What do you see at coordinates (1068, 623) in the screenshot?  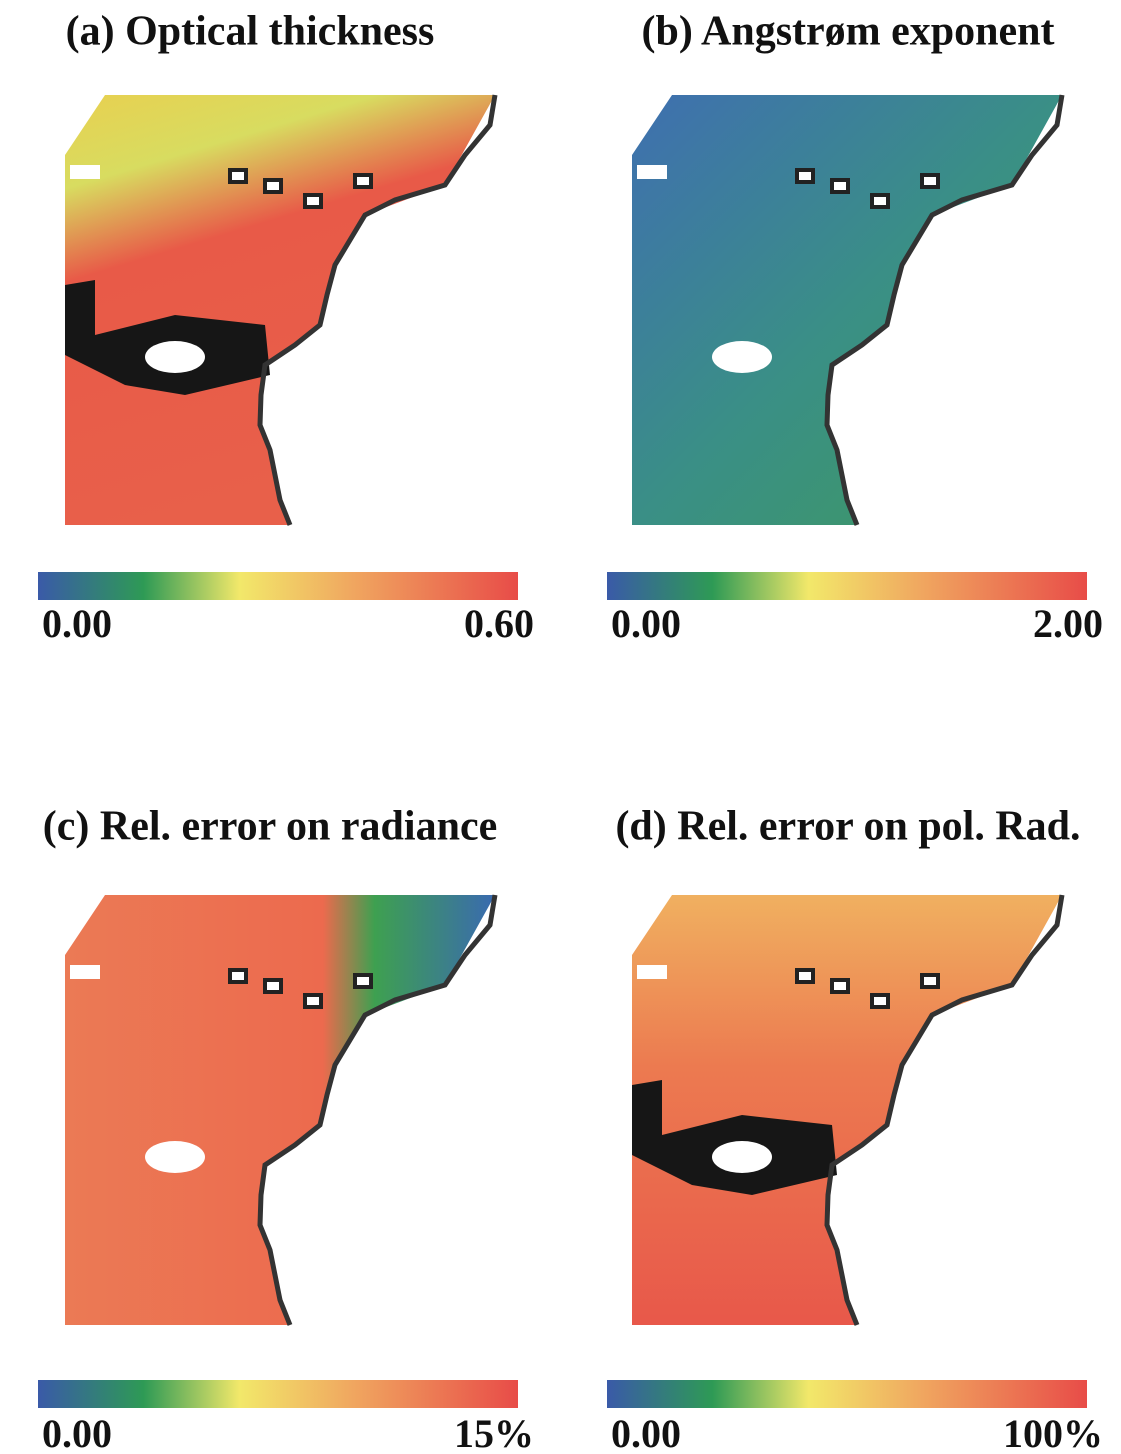 I see `colorbar-max-label: 2.00` at bounding box center [1068, 623].